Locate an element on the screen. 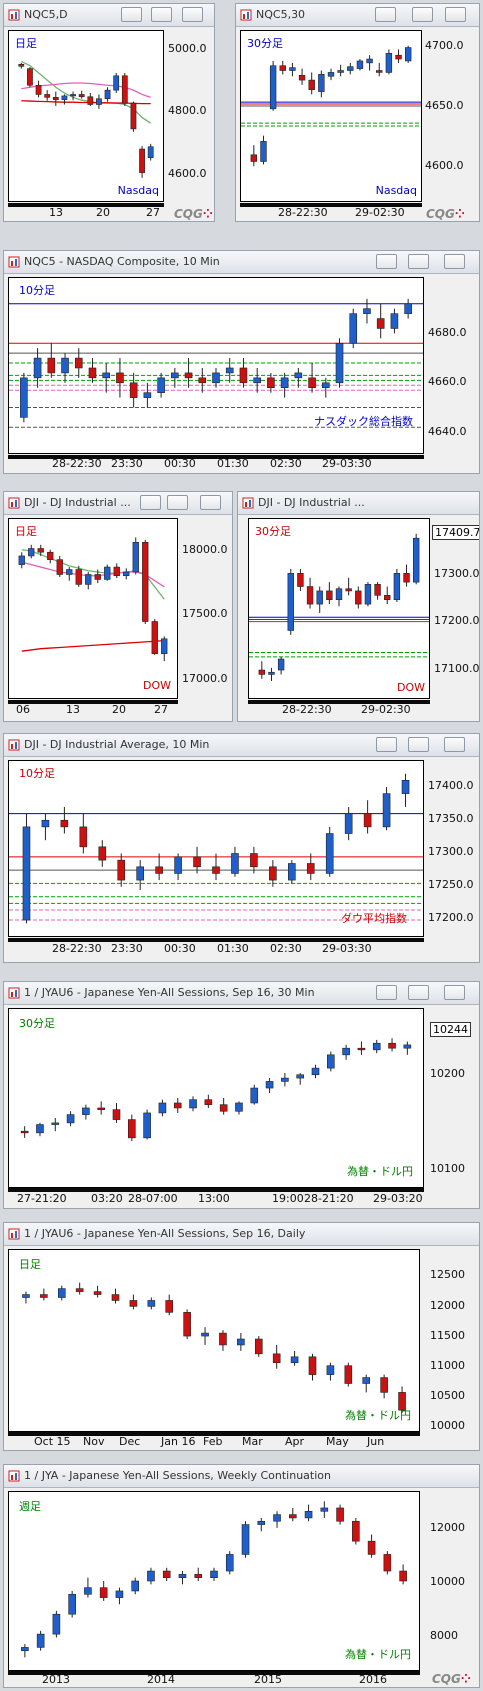 The width and height of the screenshot is (483, 1691). y-tick: 17000.0 is located at coordinates (205, 678).